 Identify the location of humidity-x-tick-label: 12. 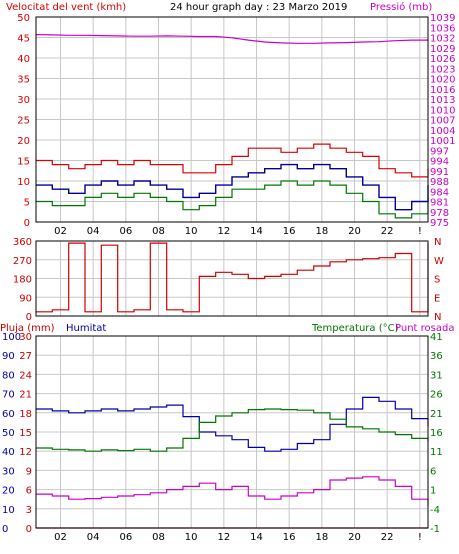
(223, 537).